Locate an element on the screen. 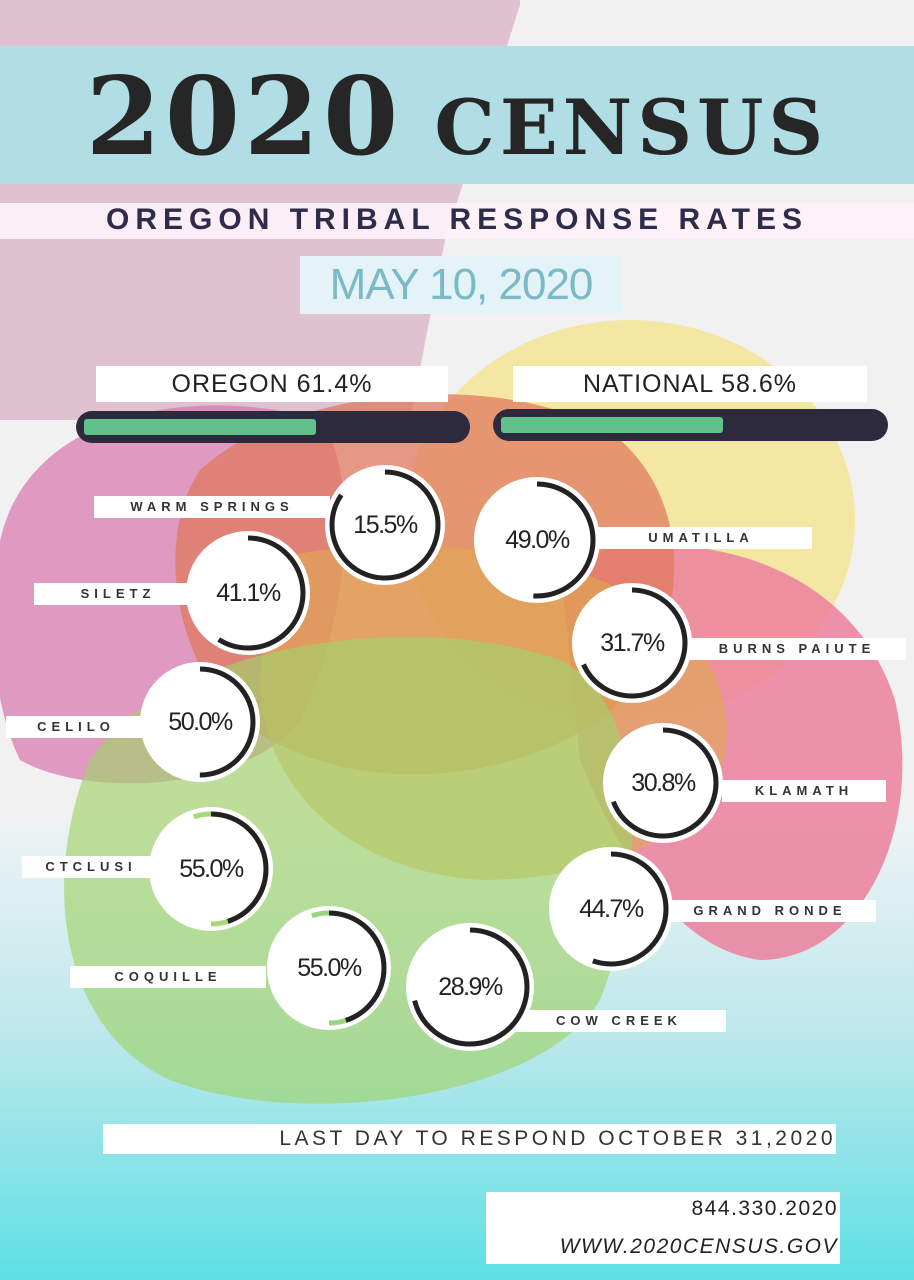 The height and width of the screenshot is (1280, 914). rate-value-celilo: 50.0% is located at coordinates (200, 722).